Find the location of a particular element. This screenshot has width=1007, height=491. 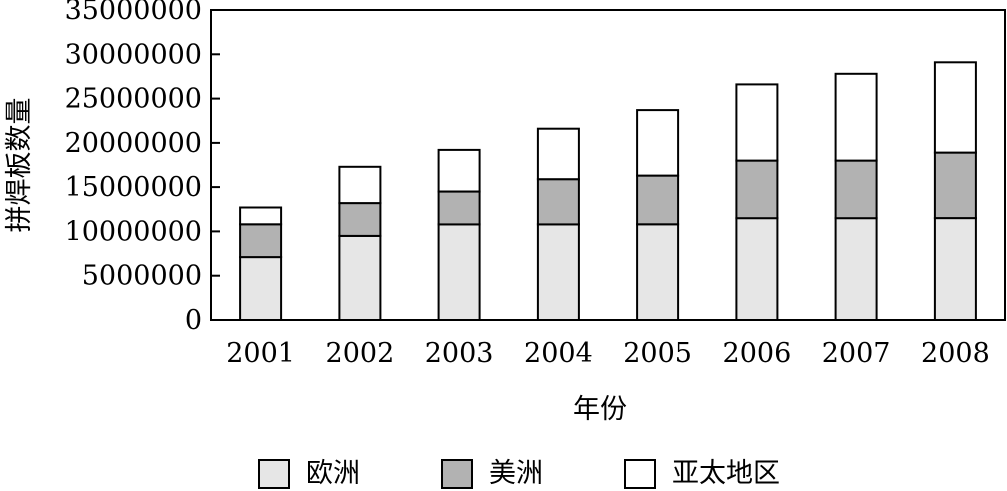

x-tick-label: 2008 is located at coordinates (955, 353).